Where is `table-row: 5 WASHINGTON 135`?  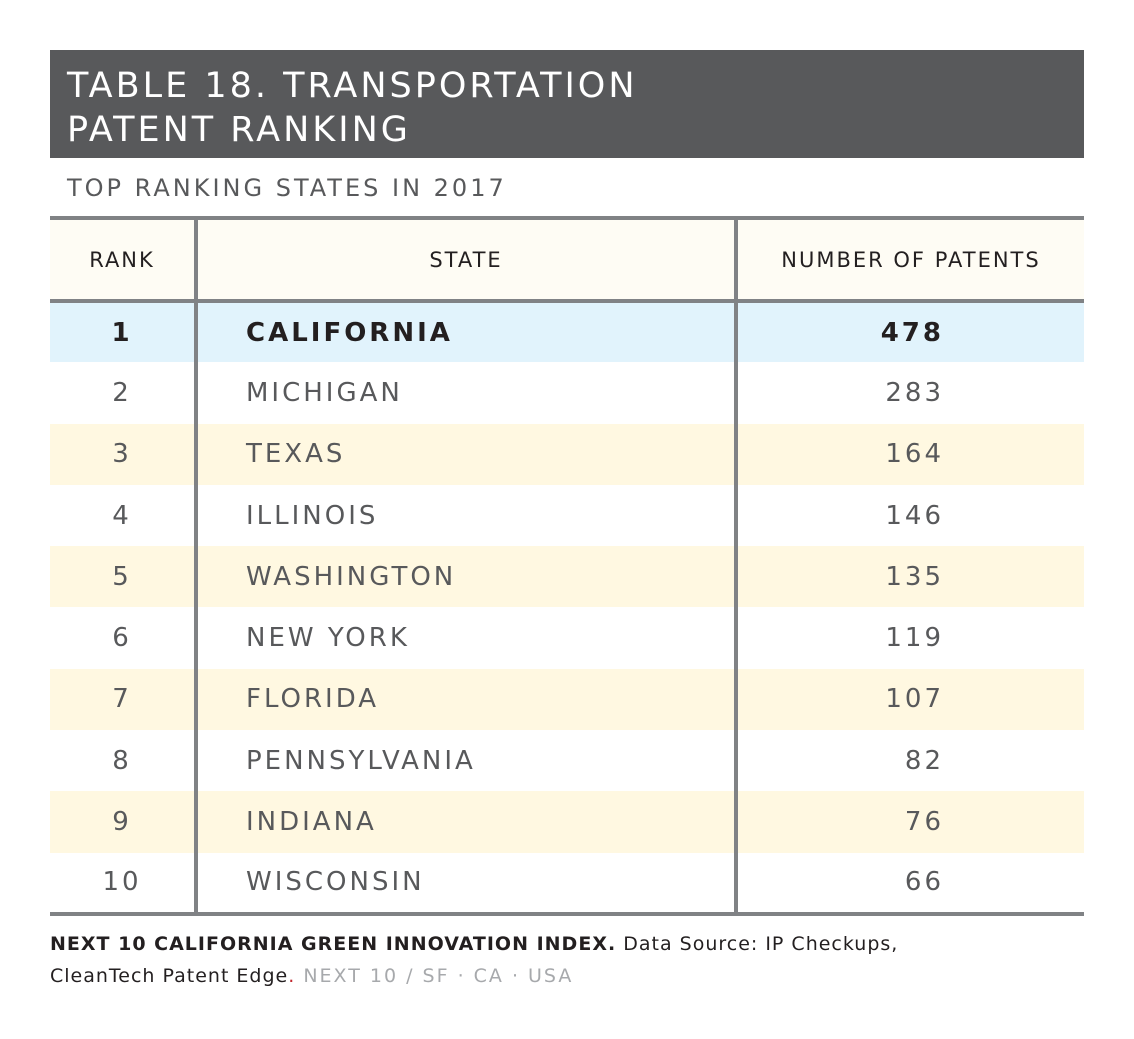 table-row: 5 WASHINGTON 135 is located at coordinates (567, 577).